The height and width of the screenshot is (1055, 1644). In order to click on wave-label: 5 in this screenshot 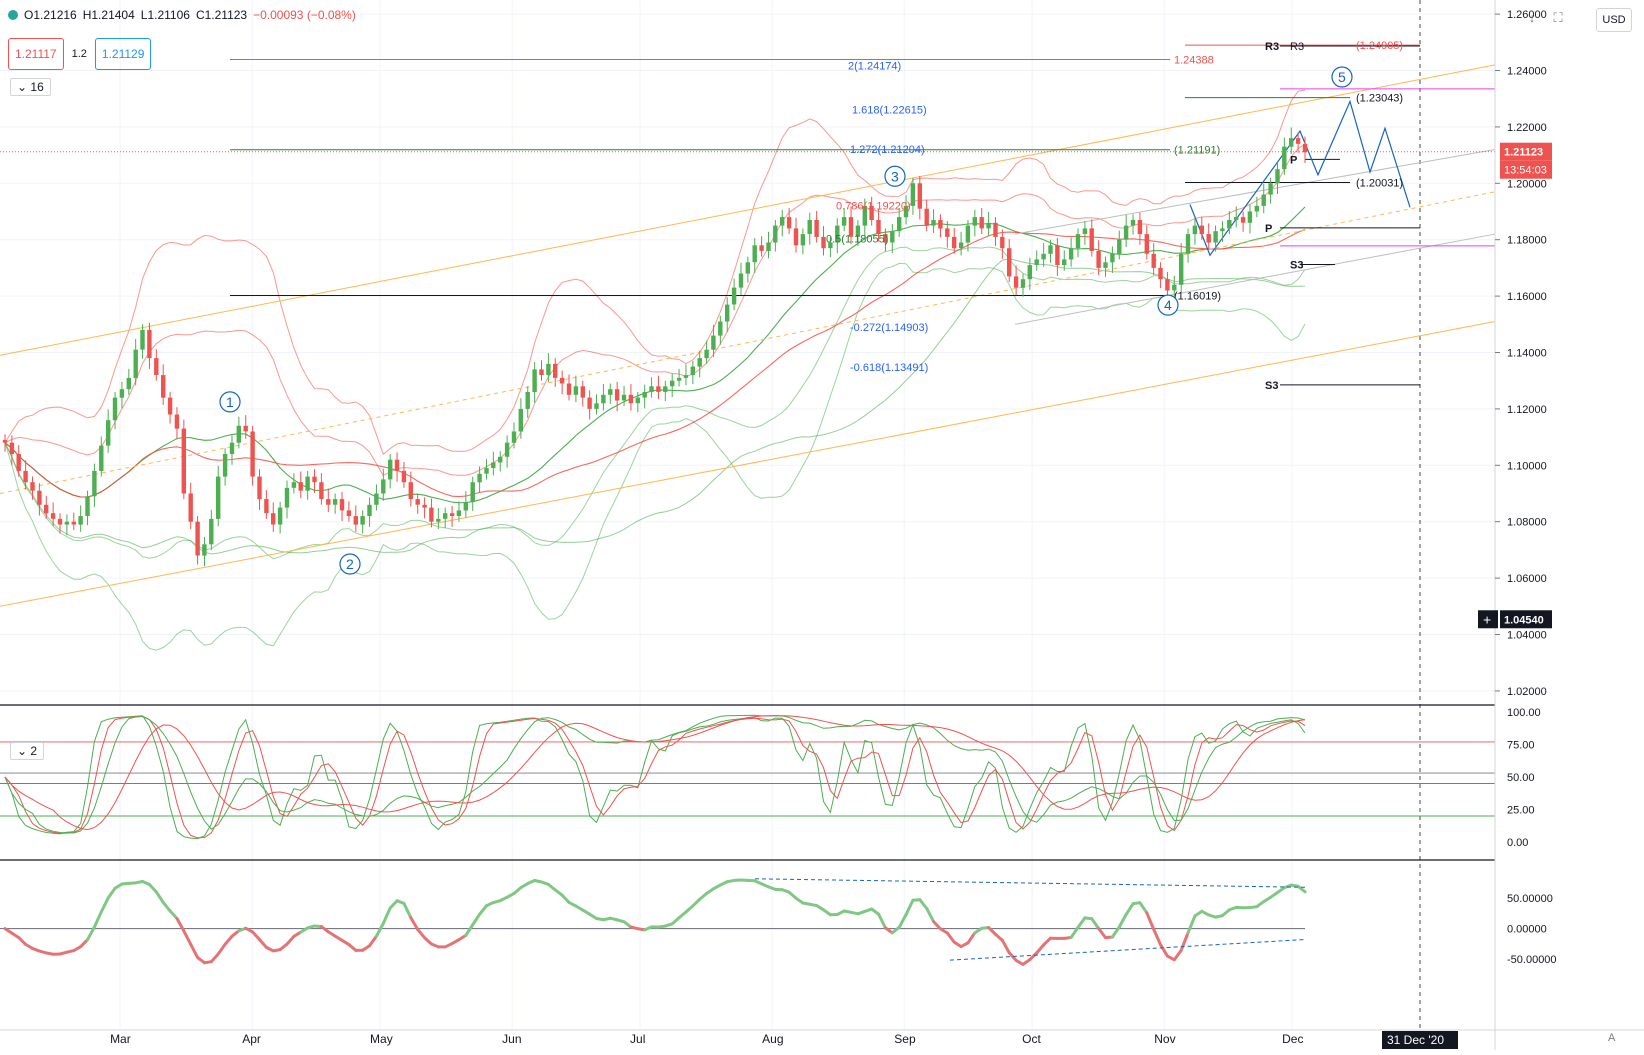, I will do `click(1342, 77)`.